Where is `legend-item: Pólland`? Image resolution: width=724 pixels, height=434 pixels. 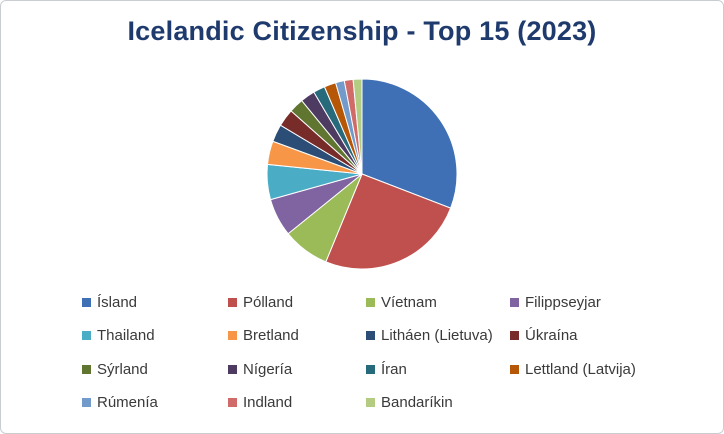 legend-item: Pólland is located at coordinates (260, 302).